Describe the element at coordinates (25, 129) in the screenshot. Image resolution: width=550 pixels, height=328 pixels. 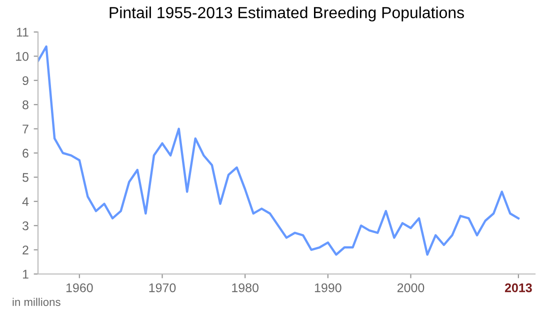
I see `y-tick-label: 7` at that location.